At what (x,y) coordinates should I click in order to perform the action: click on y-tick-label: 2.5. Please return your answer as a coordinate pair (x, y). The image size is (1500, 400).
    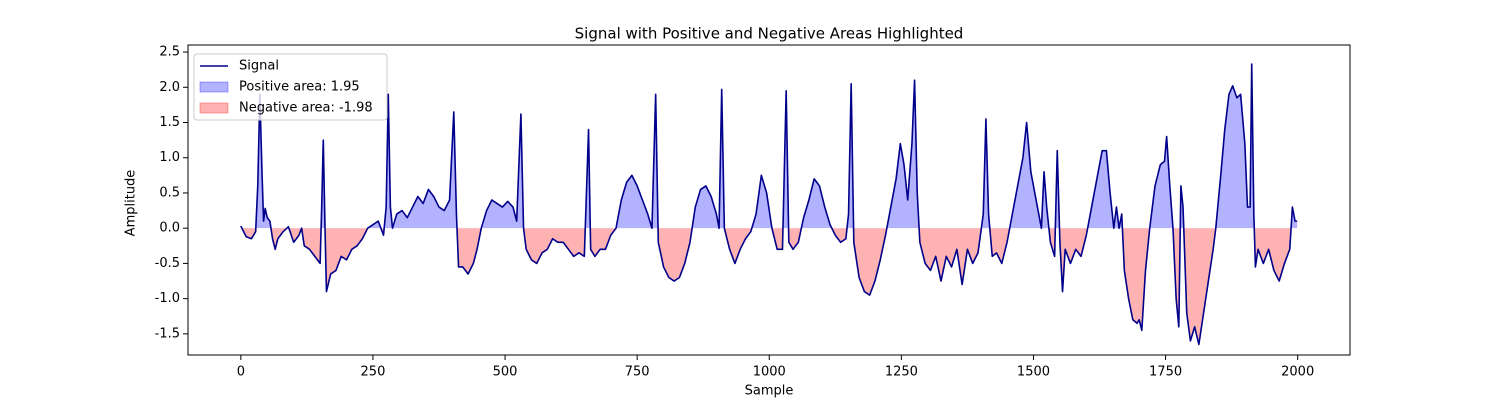
    Looking at the image, I should click on (169, 52).